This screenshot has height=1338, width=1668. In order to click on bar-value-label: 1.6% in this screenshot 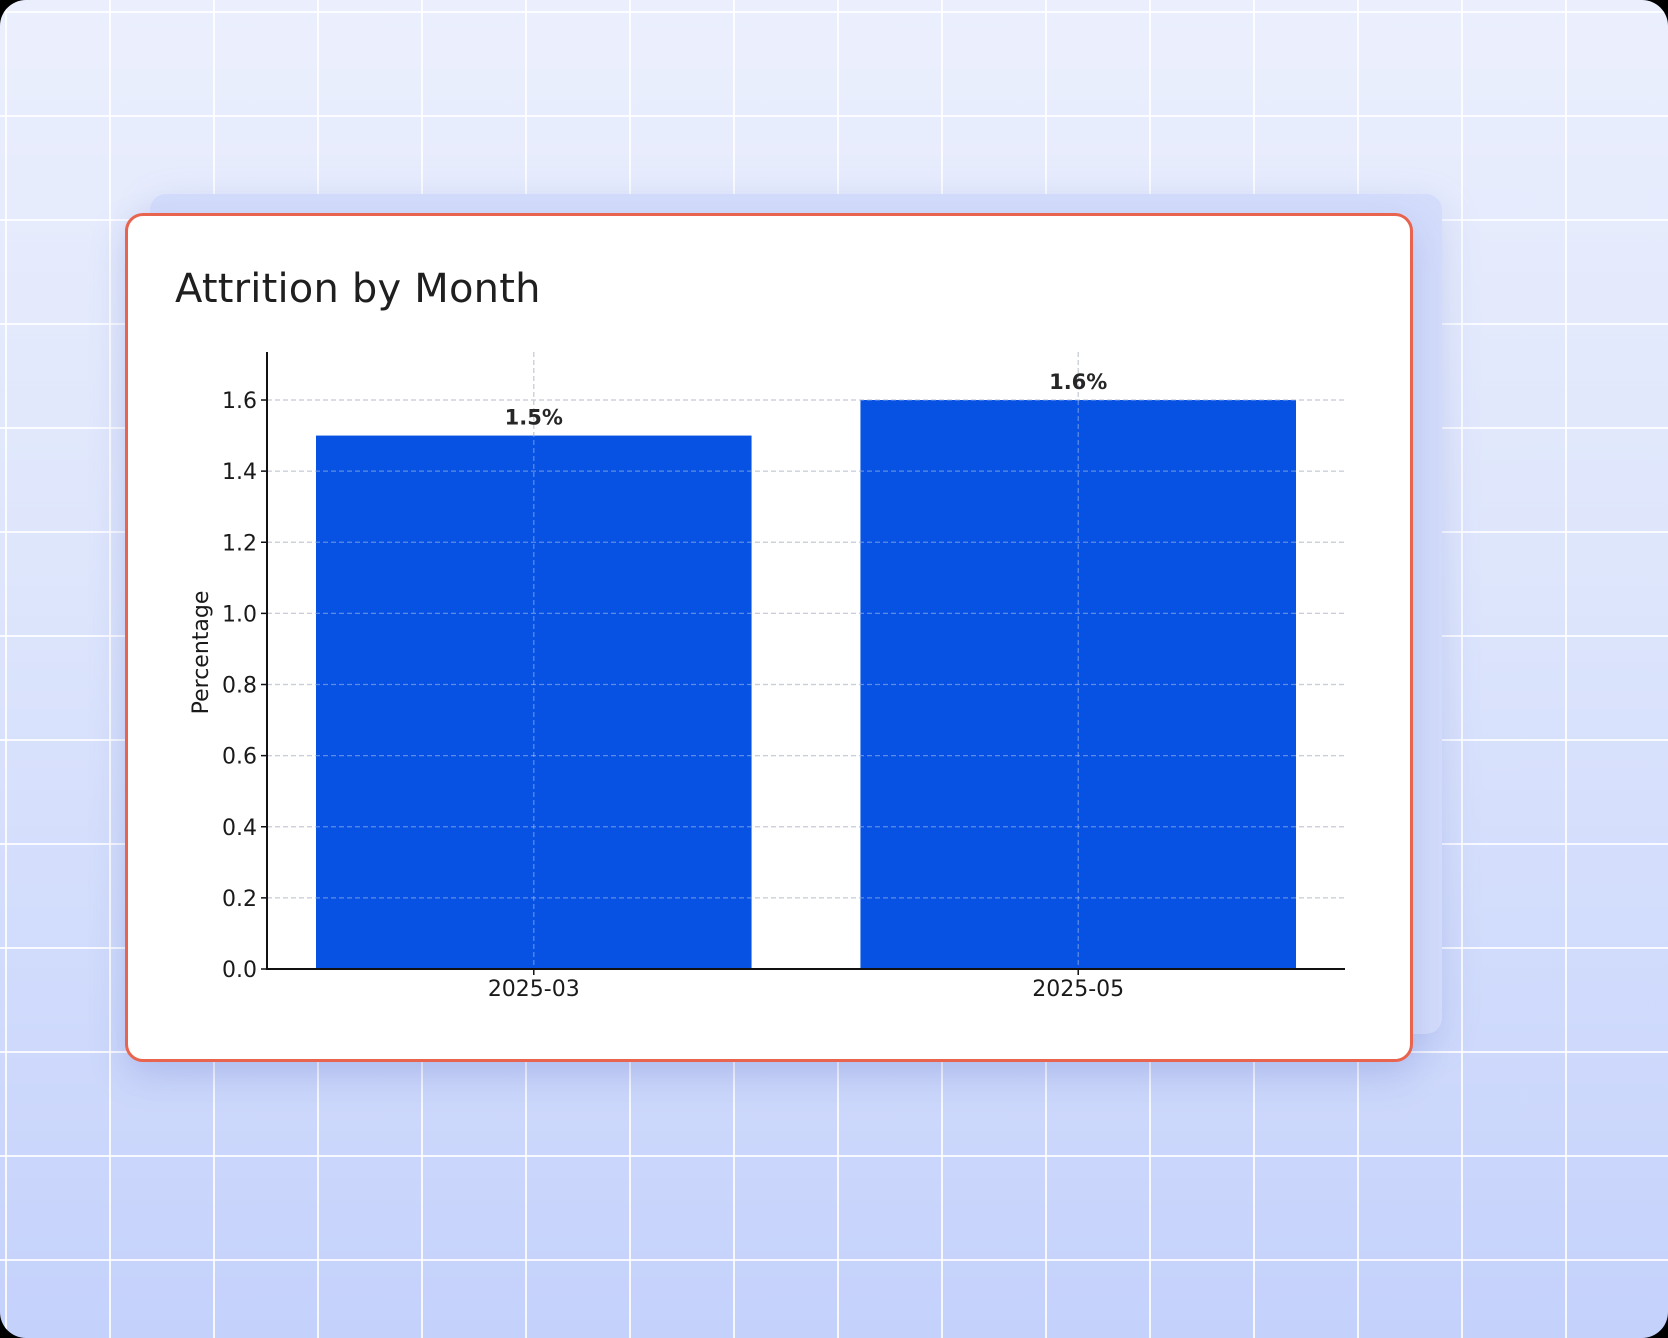, I will do `click(1078, 382)`.